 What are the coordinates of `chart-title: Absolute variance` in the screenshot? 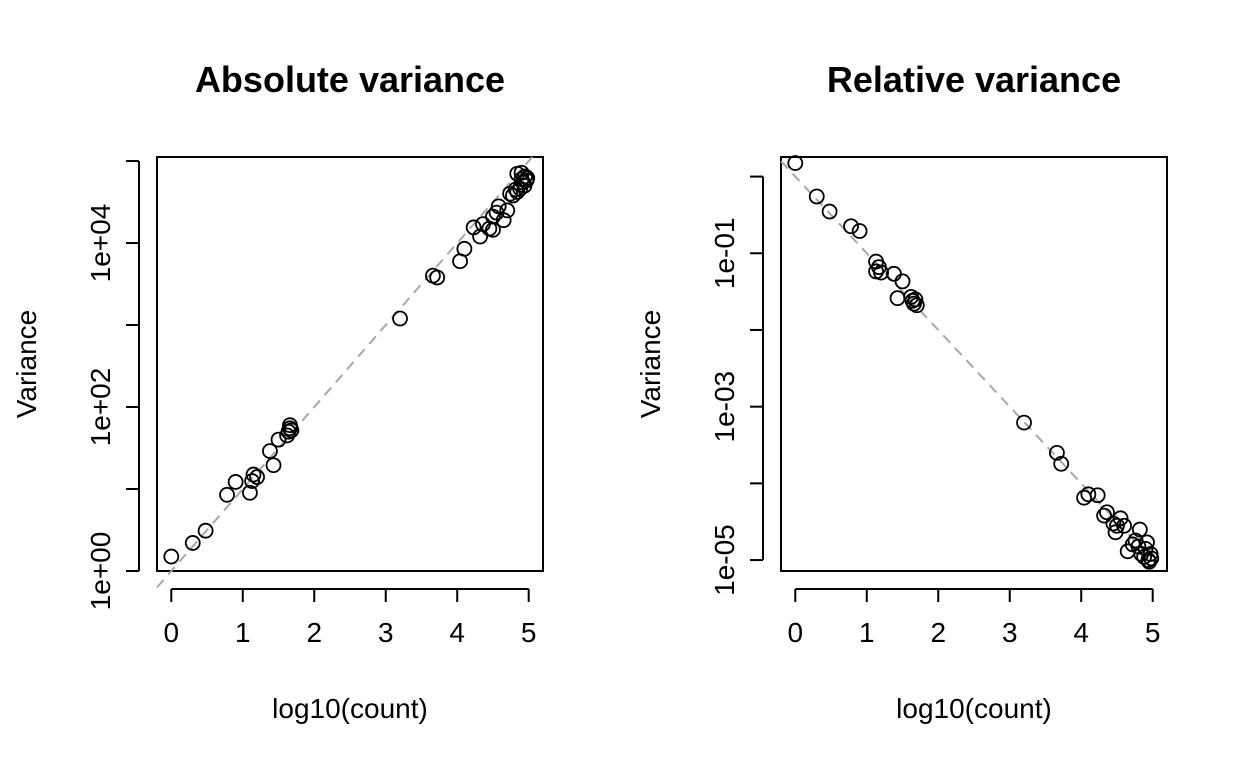 It's located at (350, 79).